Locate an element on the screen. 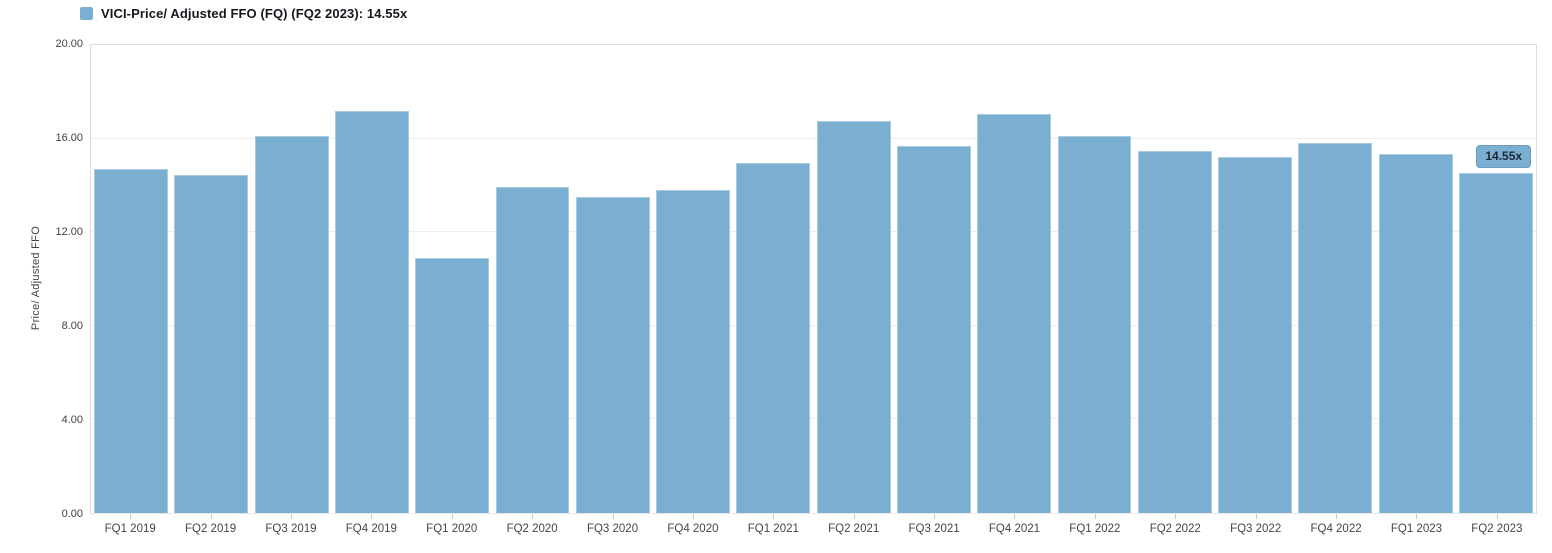  x-axis-slot: FQ4 2020 is located at coordinates (693, 531).